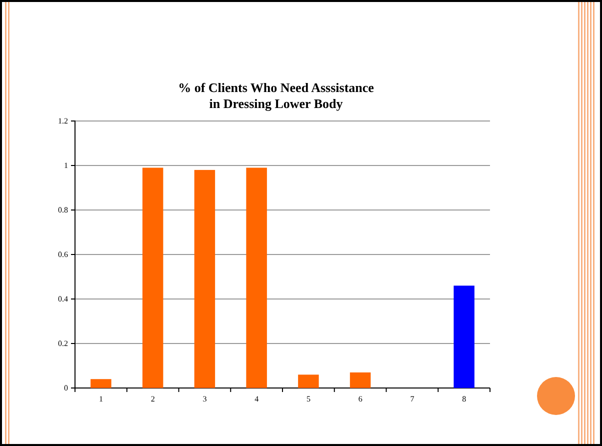 The width and height of the screenshot is (602, 446). I want to click on chart-title: % of Clients Who Need Asssistance in Dressing Lower Body, so click(276, 95).